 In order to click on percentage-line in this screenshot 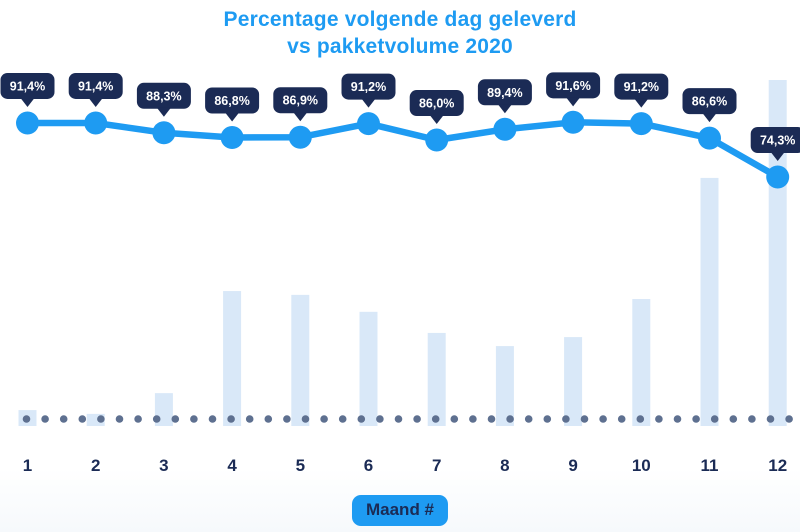, I will do `click(402, 150)`.